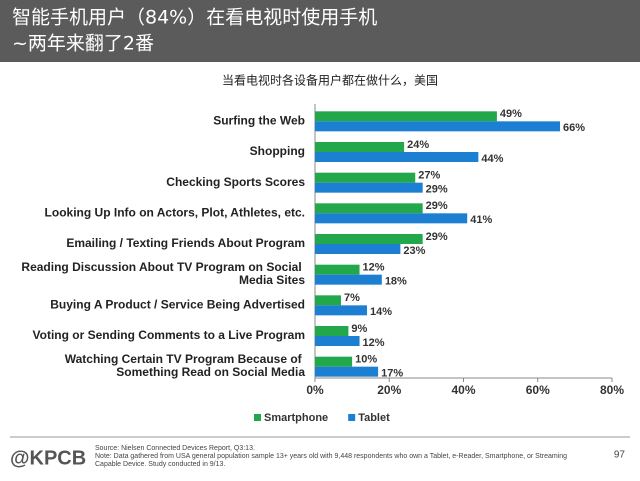 This screenshot has height=481, width=640. What do you see at coordinates (160, 464) in the screenshot?
I see `source-note: Capable Device. Study conducted in 9/13.` at bounding box center [160, 464].